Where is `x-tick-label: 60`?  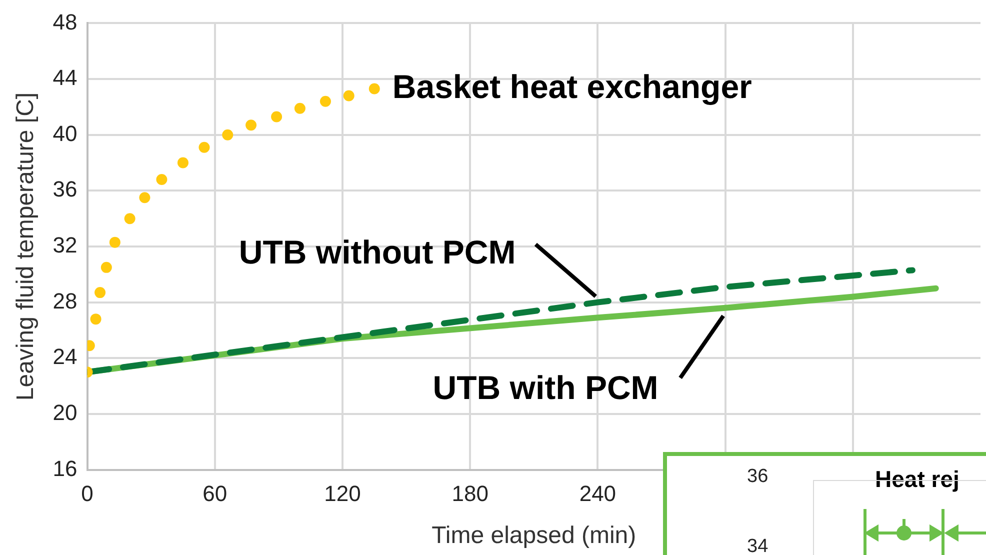 x-tick-label: 60 is located at coordinates (215, 493).